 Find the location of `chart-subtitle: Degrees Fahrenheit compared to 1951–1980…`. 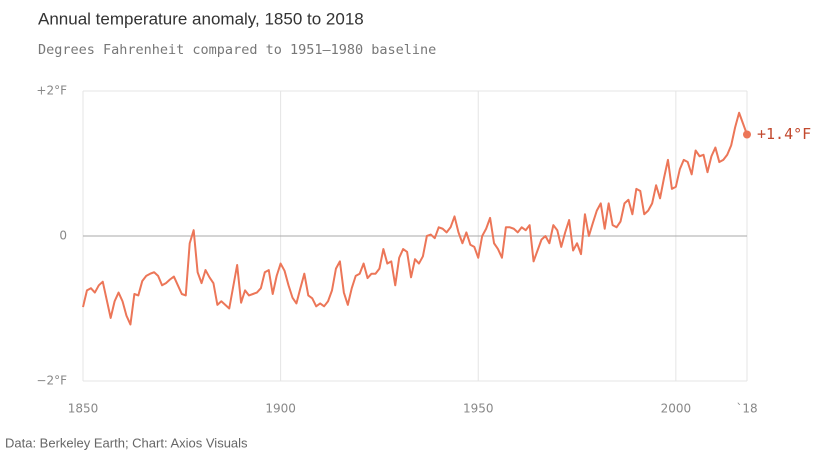

chart-subtitle: Degrees Fahrenheit compared to 1951–1980… is located at coordinates (237, 50).